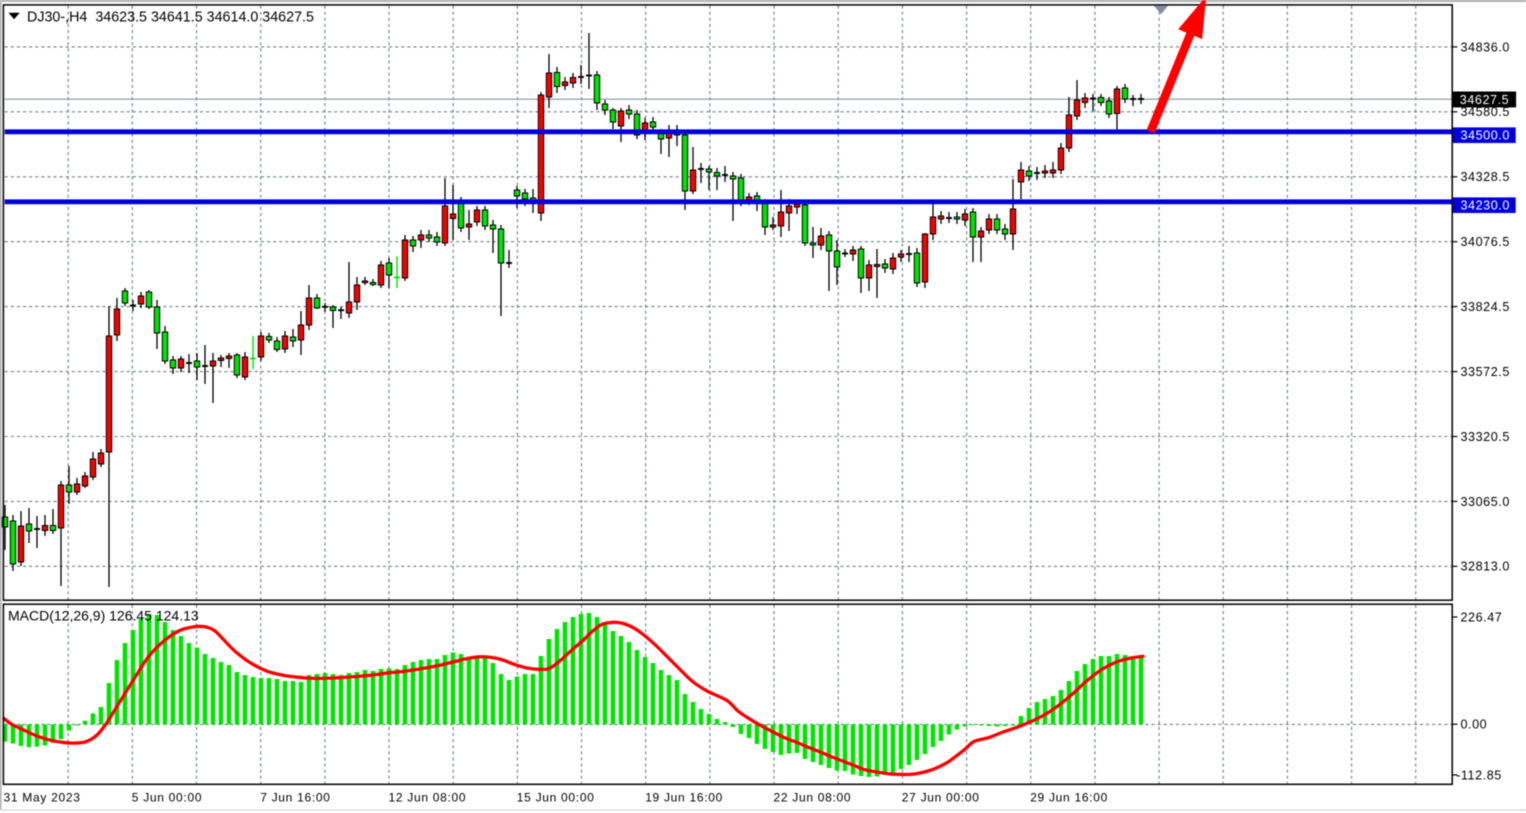  What do you see at coordinates (428, 797) in the screenshot?
I see `svg-text: 12 Jun 08:00` at bounding box center [428, 797].